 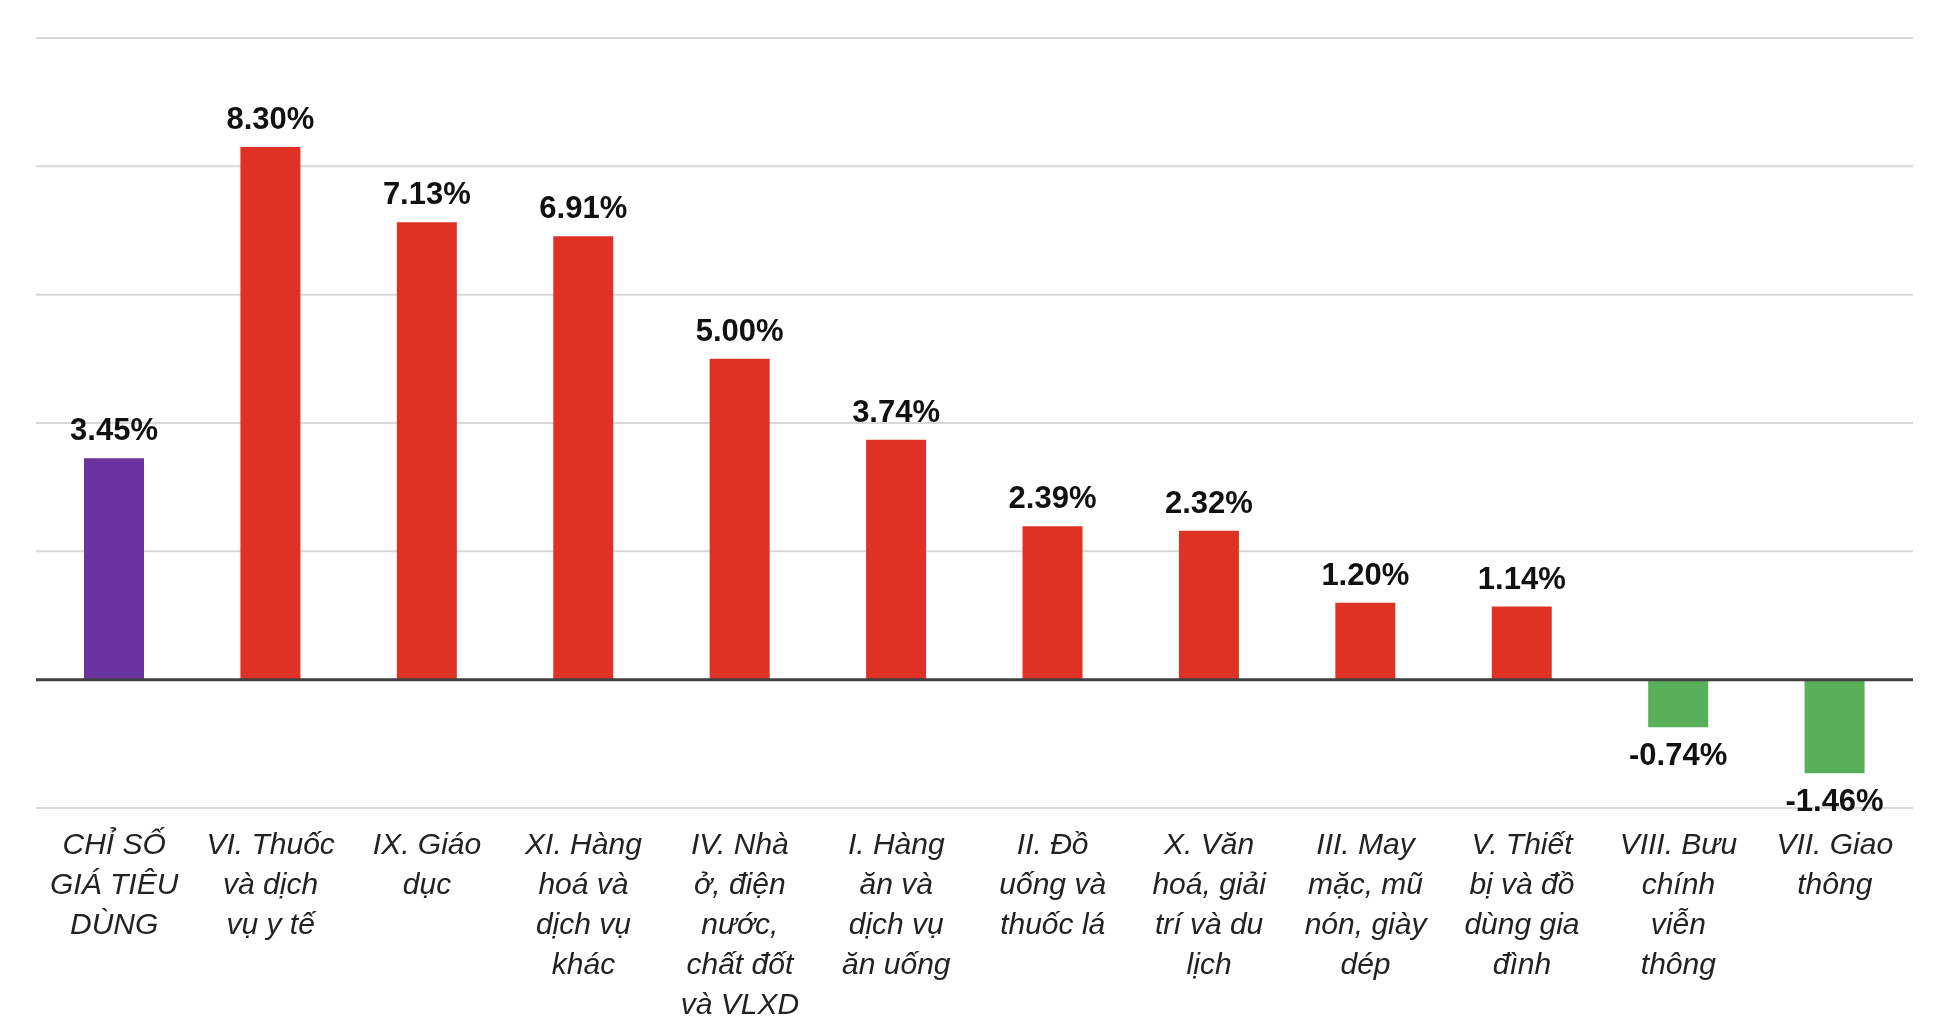 I want to click on x-tick-label: I. Hàng ăn và dịch vụ ăn uống, so click(x=896, y=903).